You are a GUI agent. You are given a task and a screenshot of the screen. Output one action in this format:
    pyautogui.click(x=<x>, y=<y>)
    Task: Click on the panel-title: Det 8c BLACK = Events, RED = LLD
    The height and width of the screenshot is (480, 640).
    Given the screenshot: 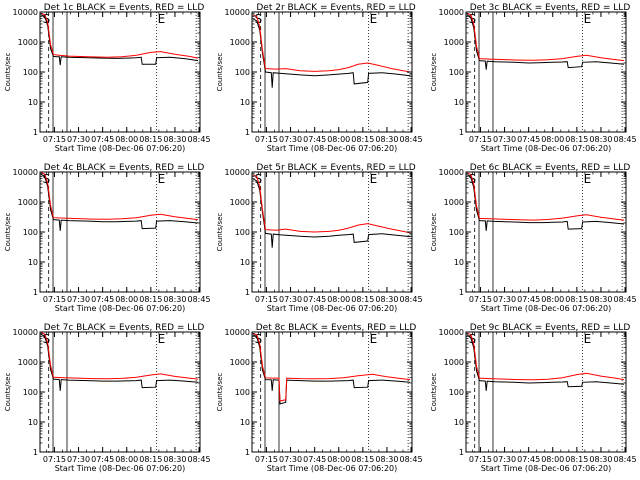 What is the action you would take?
    pyautogui.click(x=336, y=328)
    